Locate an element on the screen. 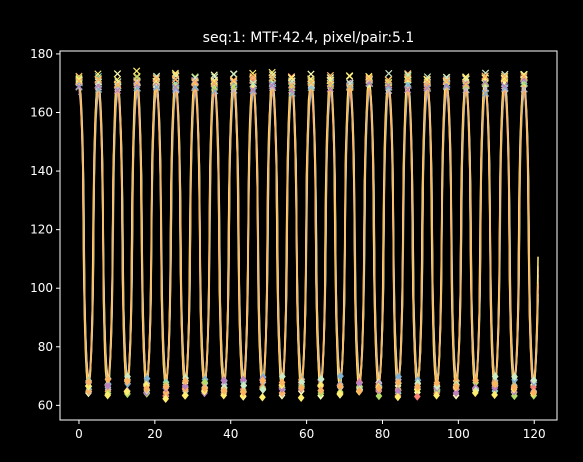  x-tick-label: 120 is located at coordinates (534, 434).